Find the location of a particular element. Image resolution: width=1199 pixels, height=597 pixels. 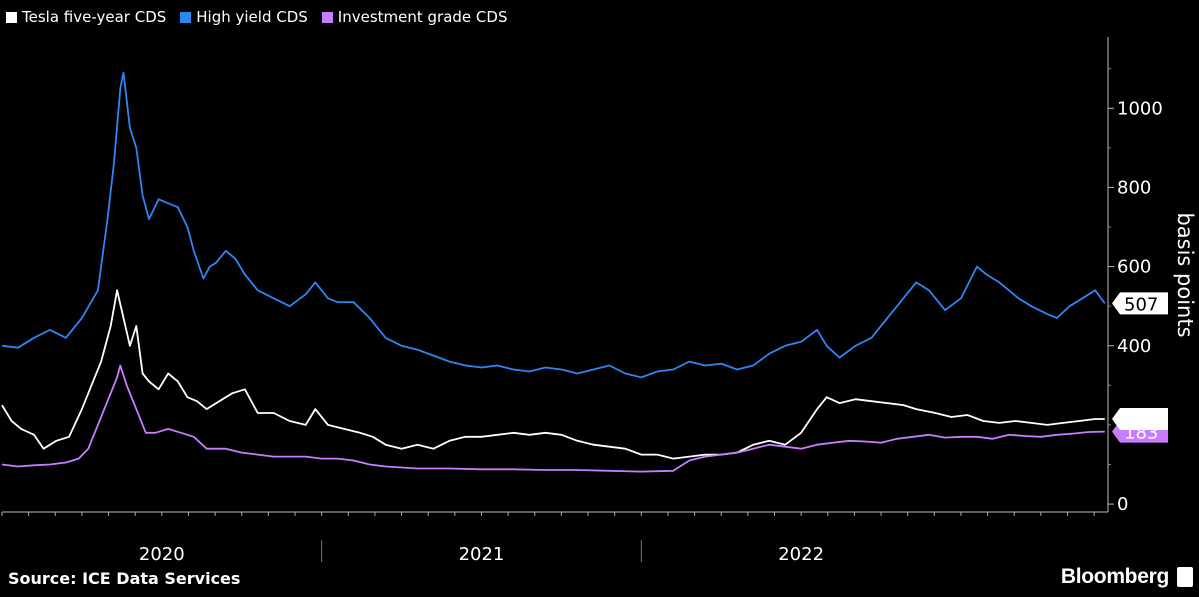

legend-swatch-high-yield is located at coordinates (186, 17).